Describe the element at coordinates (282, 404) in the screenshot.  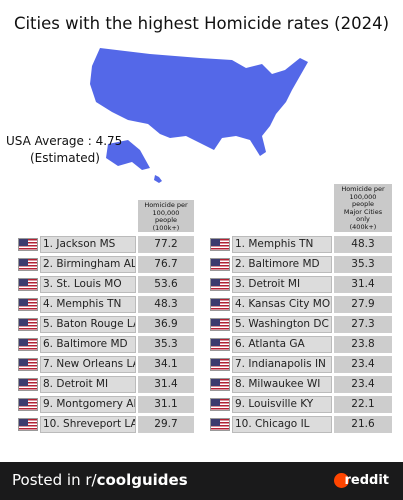
I see `city-label: 9. Louisville KY` at that location.